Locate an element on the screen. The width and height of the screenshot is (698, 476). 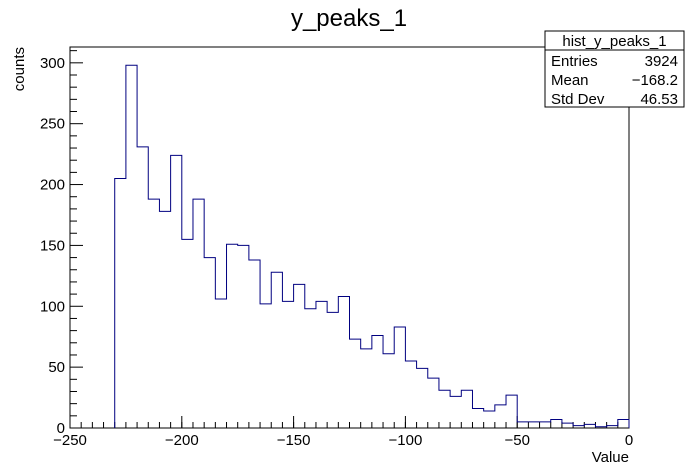
y-tick-label: 50 is located at coordinates (56, 367).